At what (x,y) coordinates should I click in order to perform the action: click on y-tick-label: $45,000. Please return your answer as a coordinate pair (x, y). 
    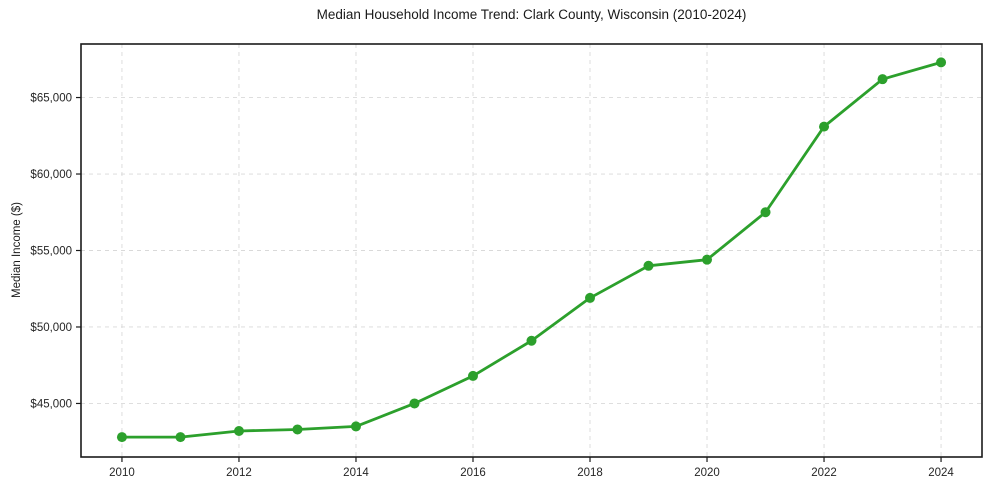
    Looking at the image, I should click on (51, 404).